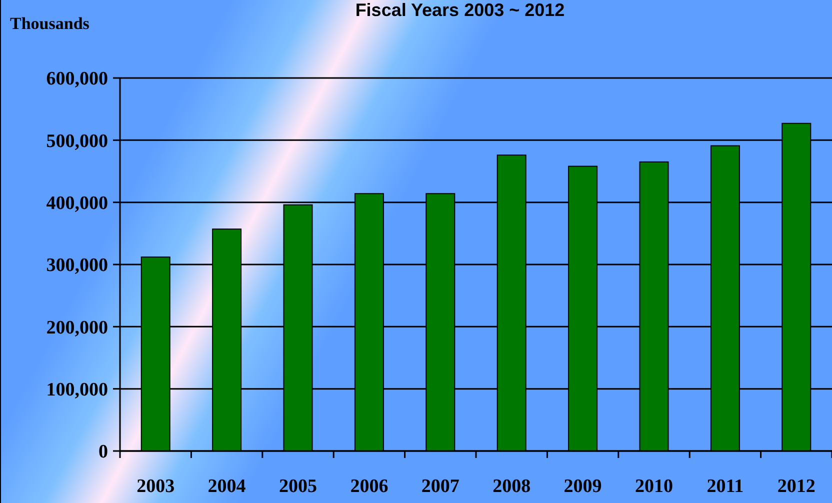  I want to click on x-tick-label: 2007, so click(440, 486).